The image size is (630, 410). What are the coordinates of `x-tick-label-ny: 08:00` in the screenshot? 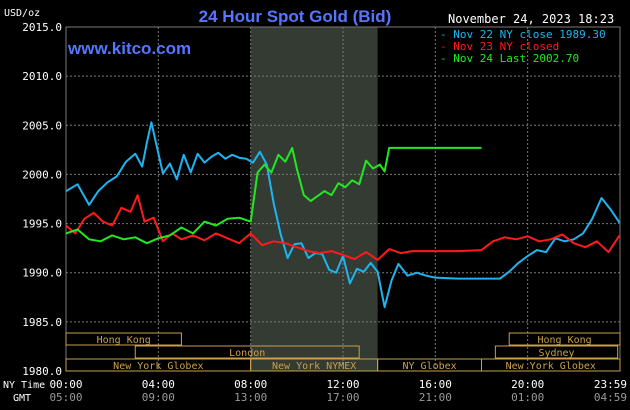 It's located at (250, 384).